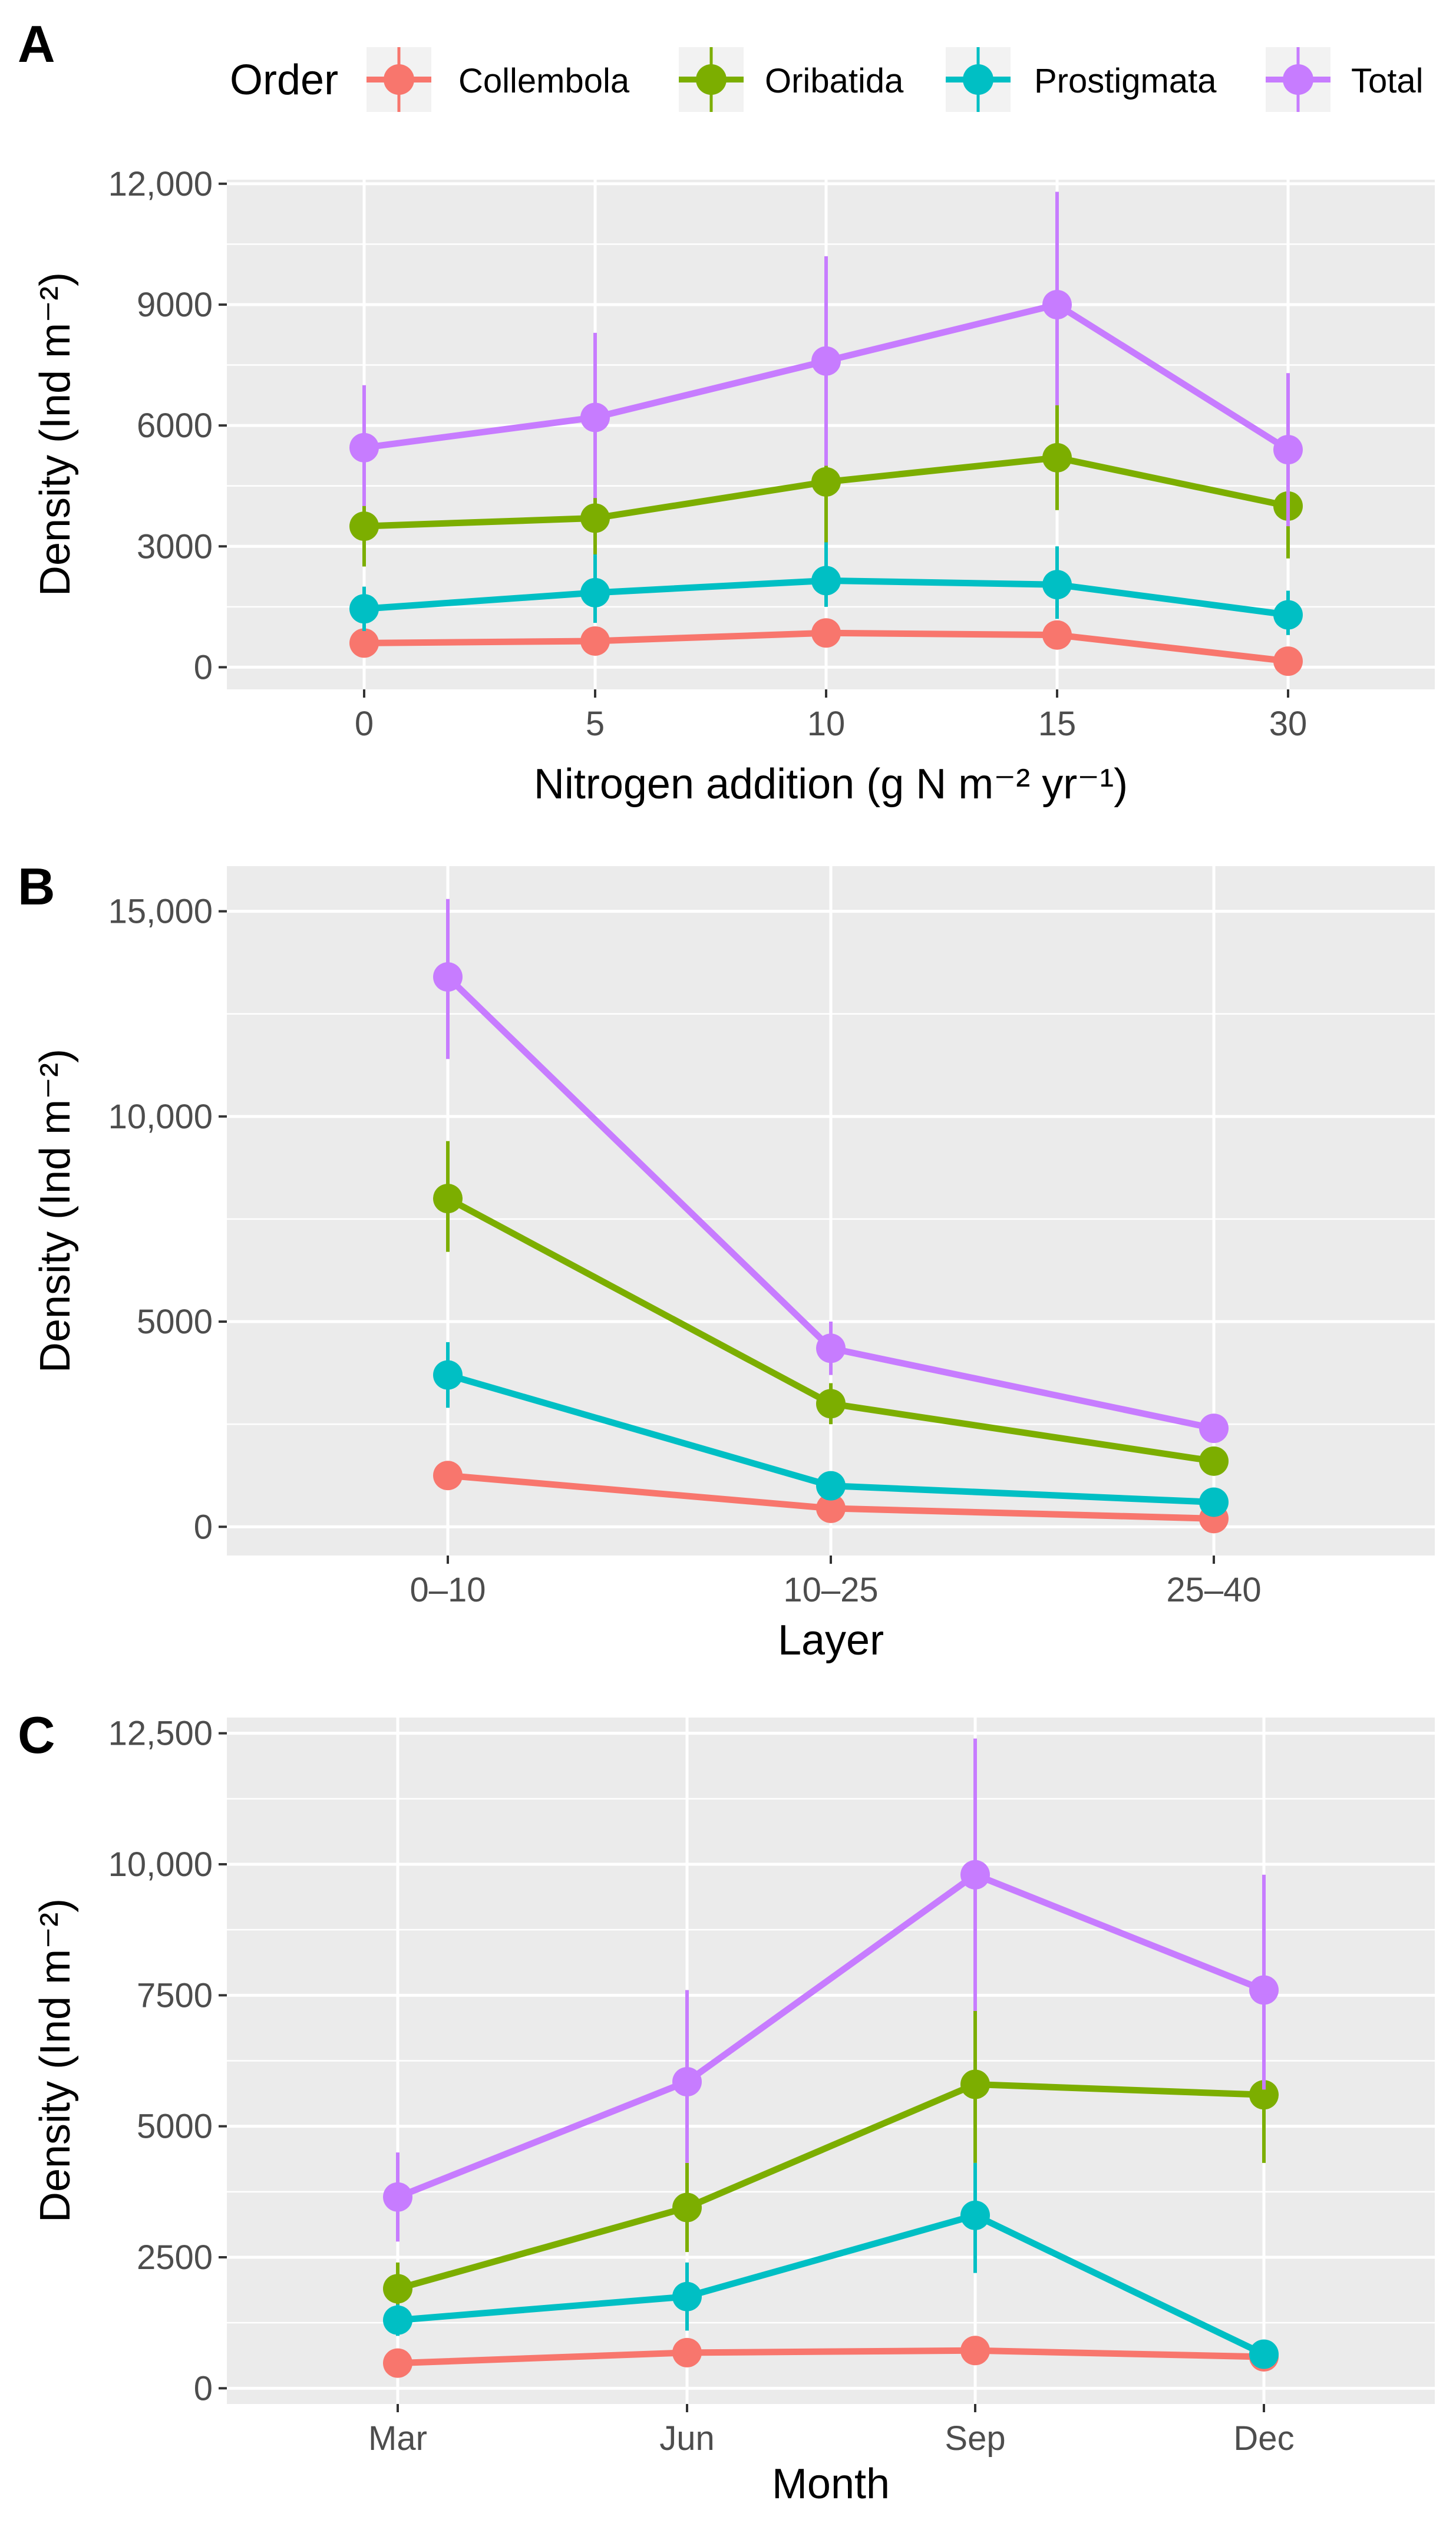  Describe the element at coordinates (1345, 79) in the screenshot. I see `legend-entry-total: Total` at that location.